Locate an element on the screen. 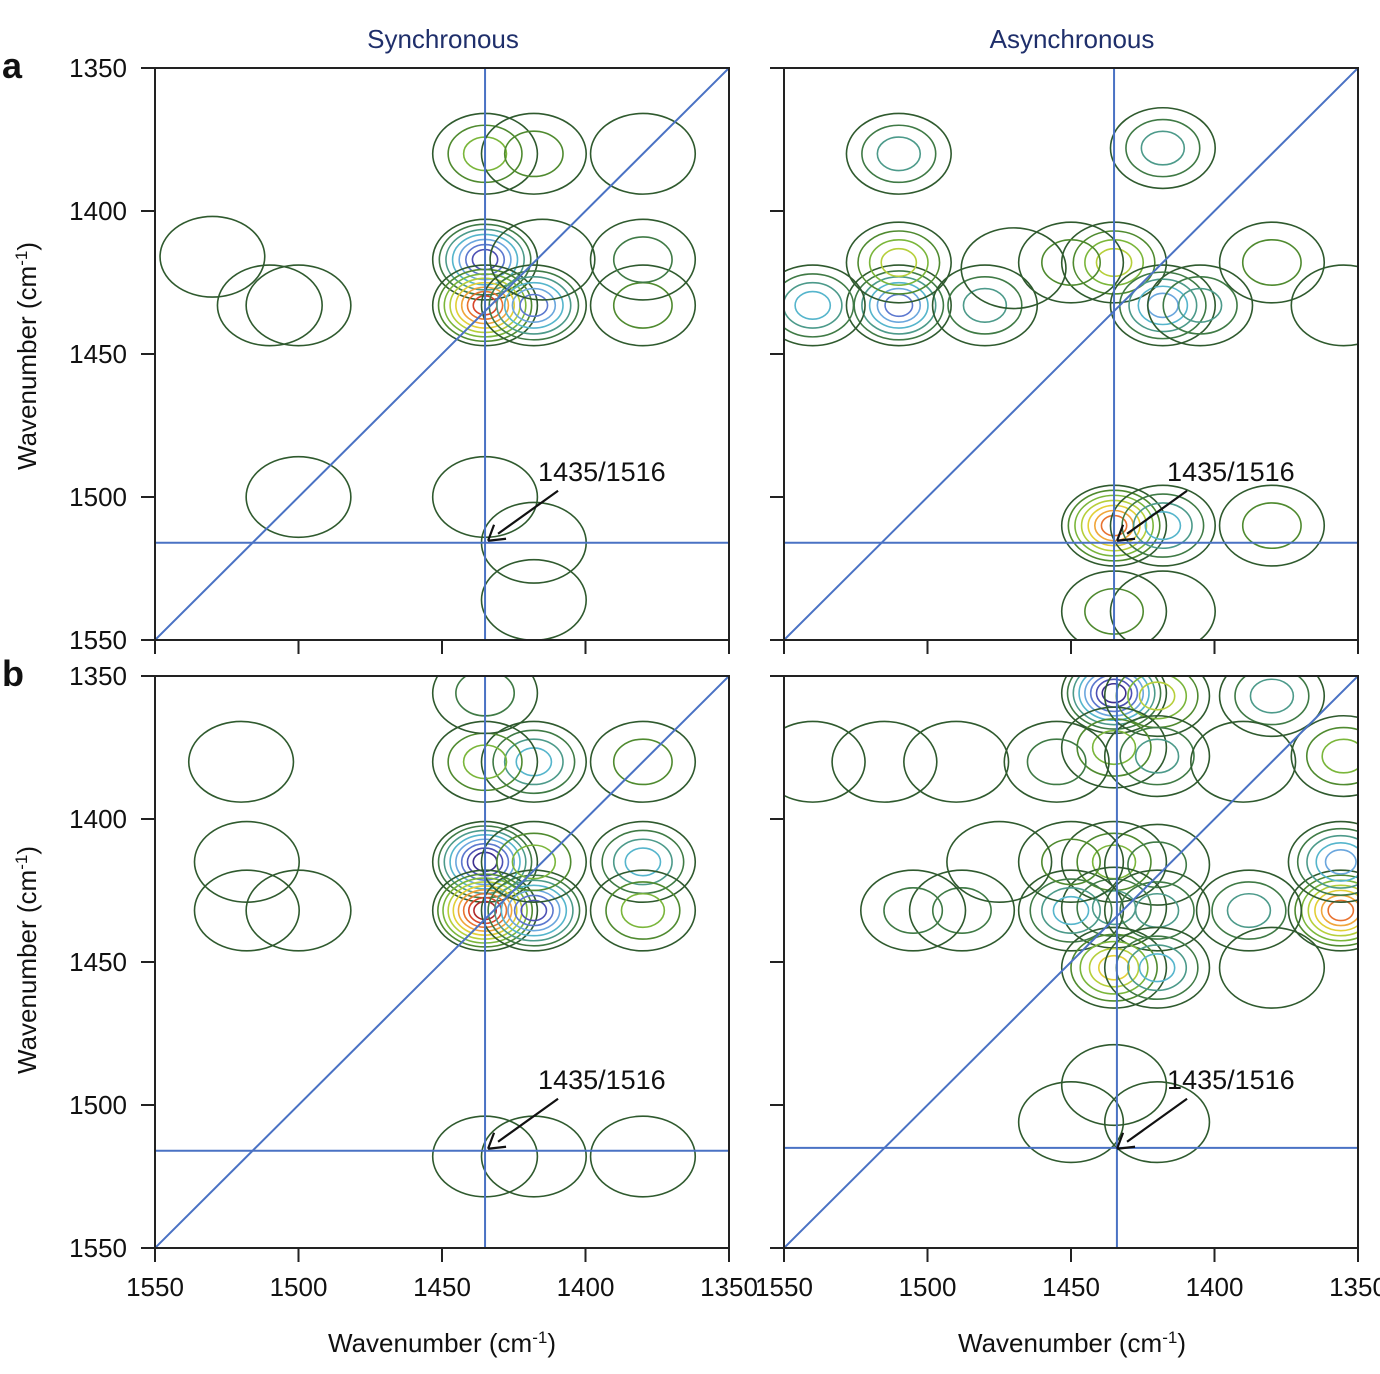  asynchronous-title: Asynchronous is located at coordinates (1072, 39).